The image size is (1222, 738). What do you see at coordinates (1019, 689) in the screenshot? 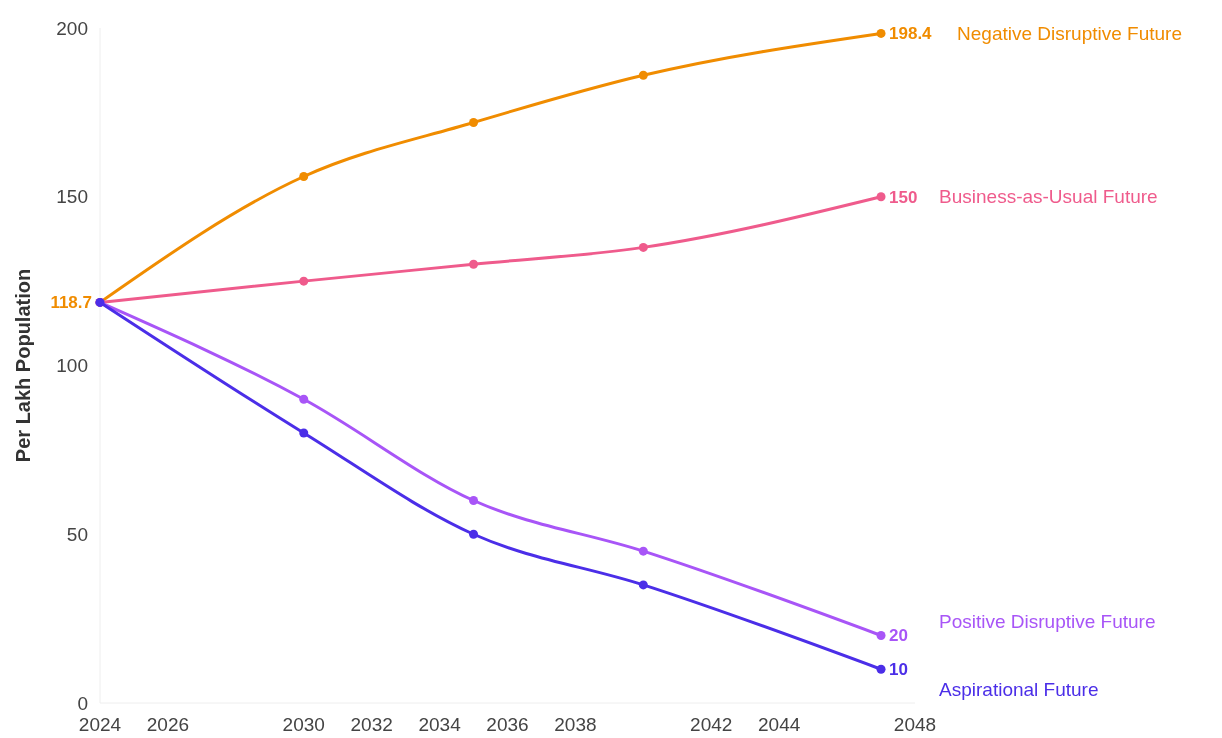
I see `text: Aspirational Future` at bounding box center [1019, 689].